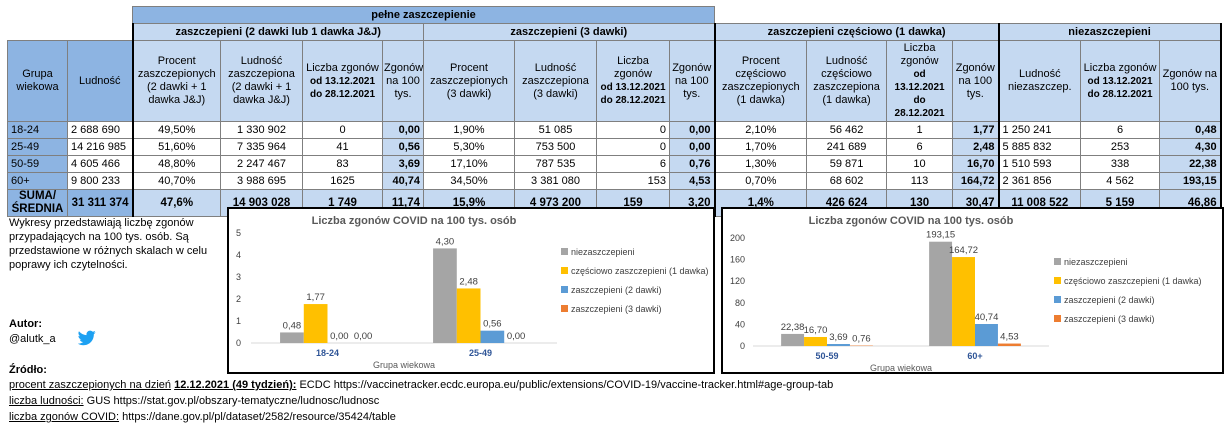 The height and width of the screenshot is (431, 1226). Describe the element at coordinates (37, 203) in the screenshot. I see `summary-label: SUMA/ ŚREDNIA` at that location.